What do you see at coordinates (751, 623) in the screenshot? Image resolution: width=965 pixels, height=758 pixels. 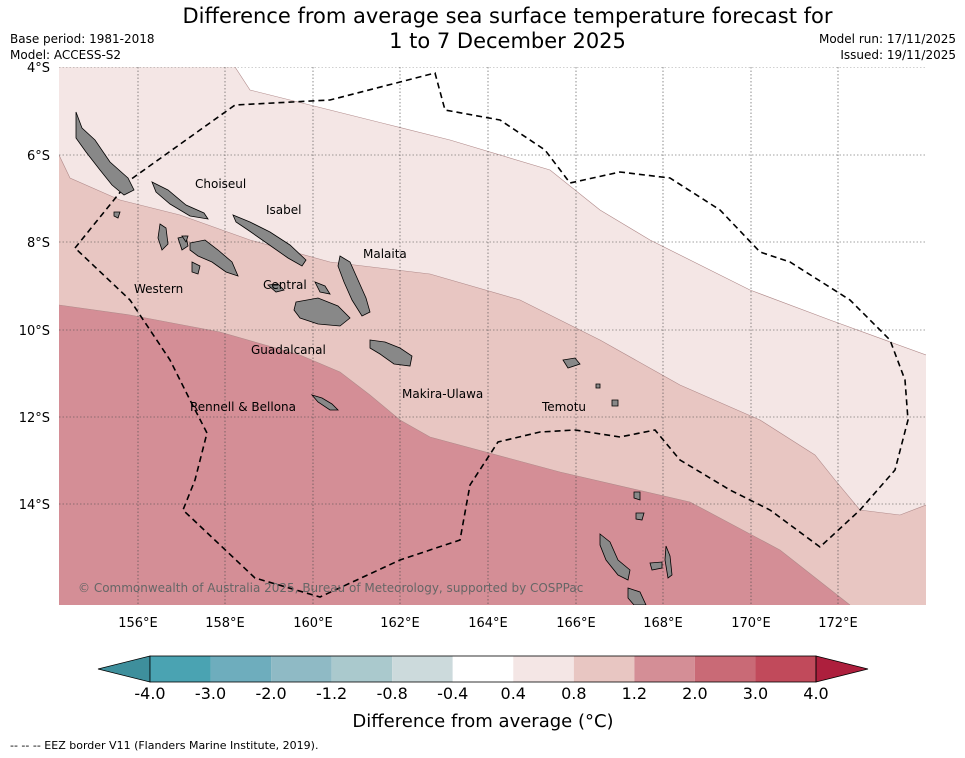 I see `lon-tick: 170°E` at bounding box center [751, 623].